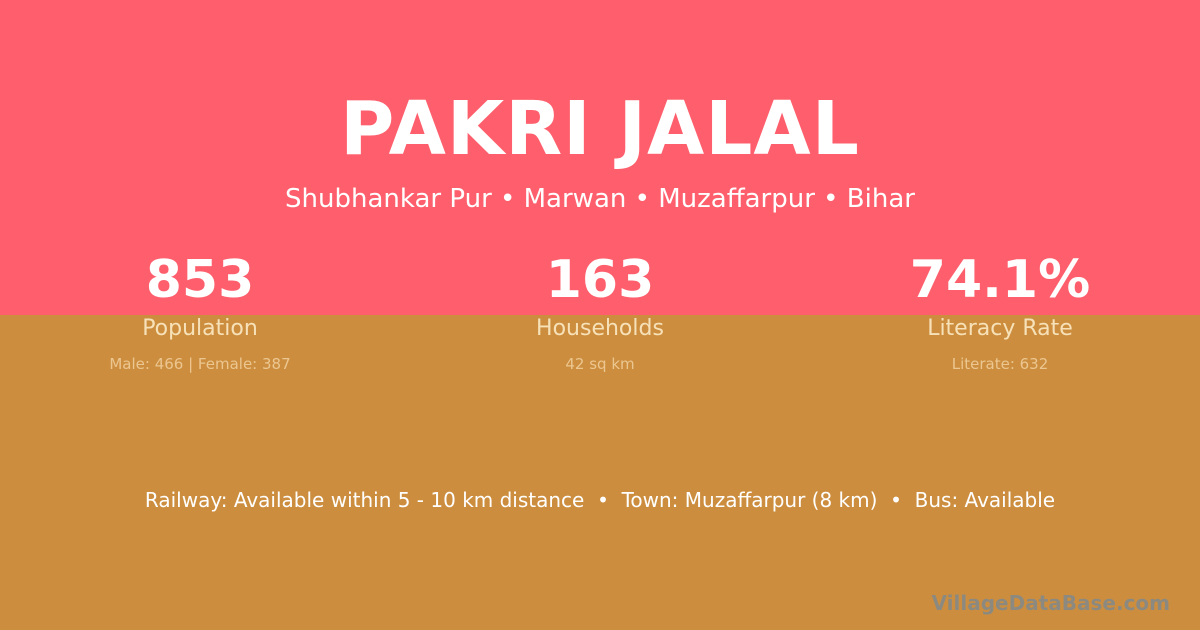 The image size is (1200, 630). What do you see at coordinates (600, 129) in the screenshot?
I see `village-name: PAKRI JALAL` at bounding box center [600, 129].